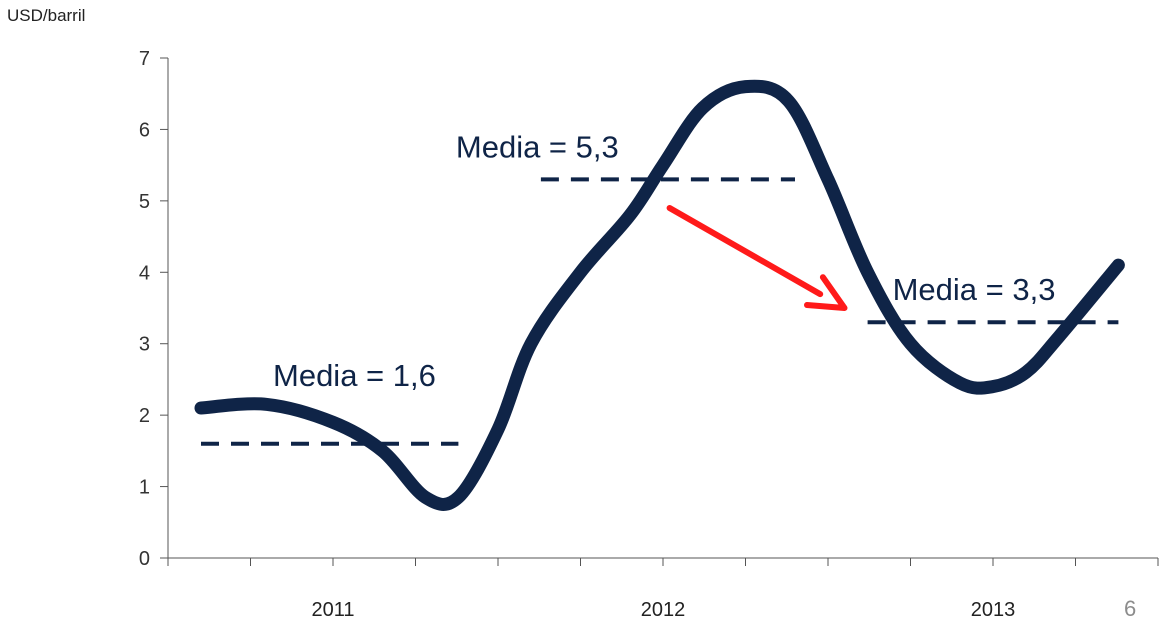 The image size is (1173, 623). Describe the element at coordinates (332, 610) in the screenshot. I see `x-tick-label: 2011` at that location.